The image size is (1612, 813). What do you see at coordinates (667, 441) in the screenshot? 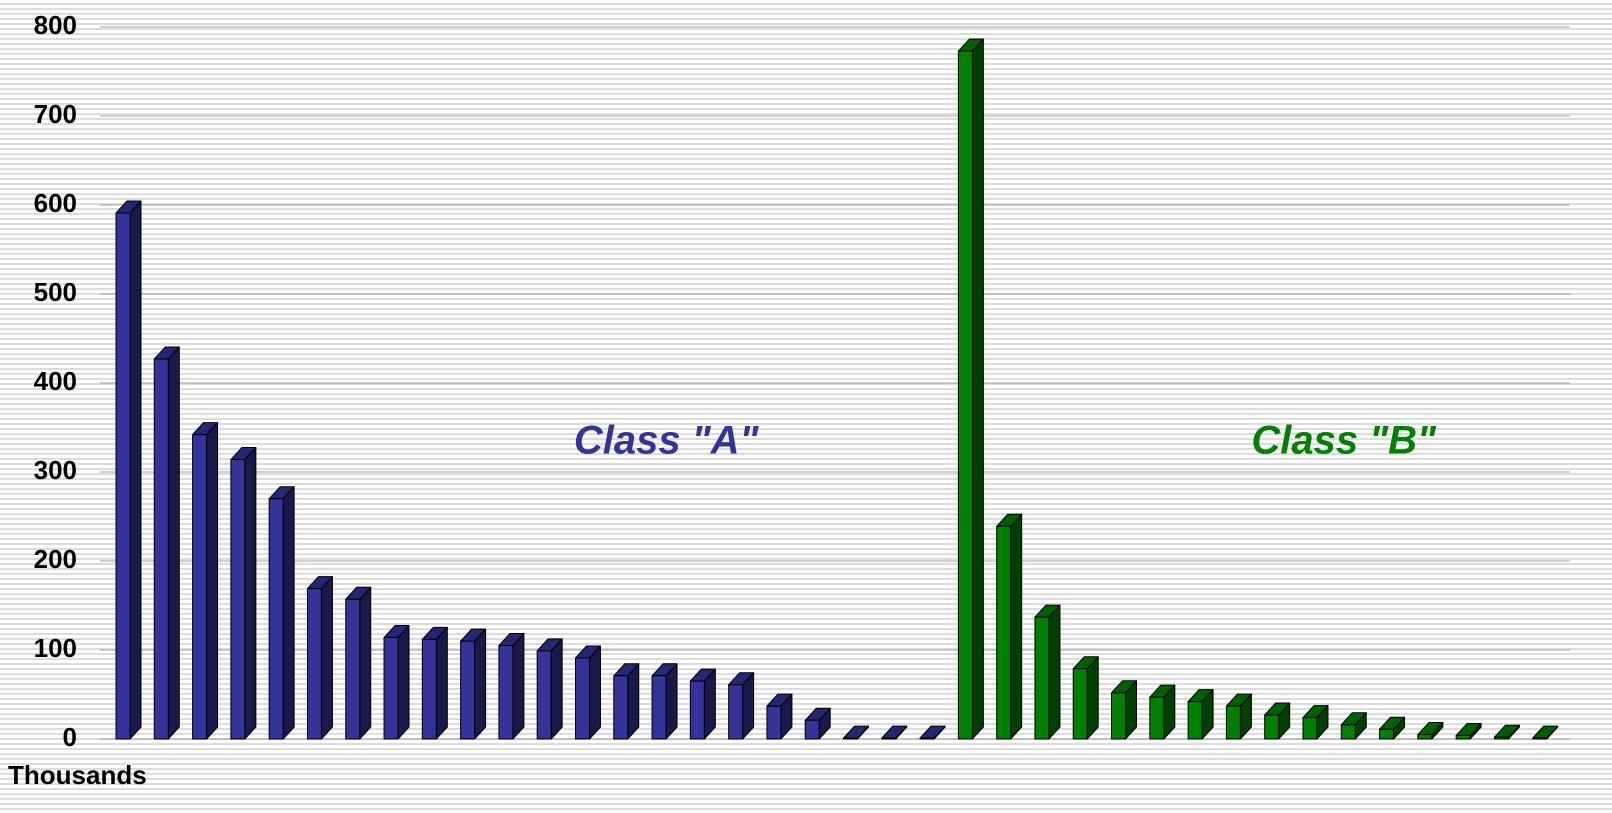
I see `annotation: Class "A"` at bounding box center [667, 441].